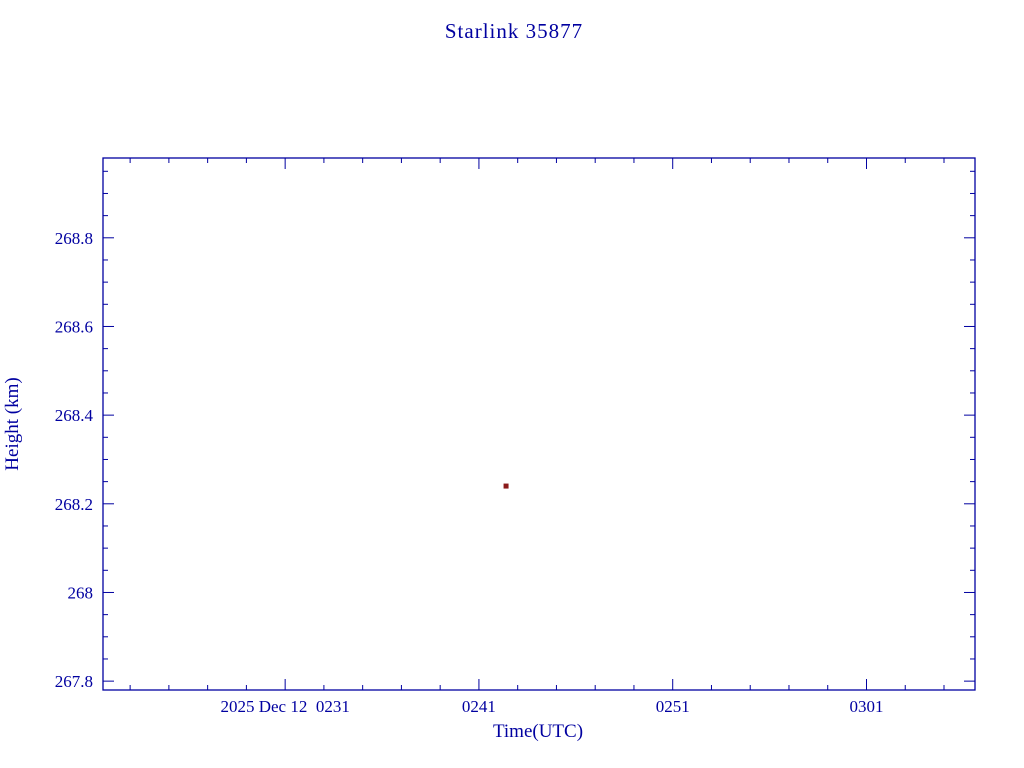 This screenshot has height=768, width=1024. Describe the element at coordinates (74, 504) in the screenshot. I see `y-tick-label: 268.2` at that location.